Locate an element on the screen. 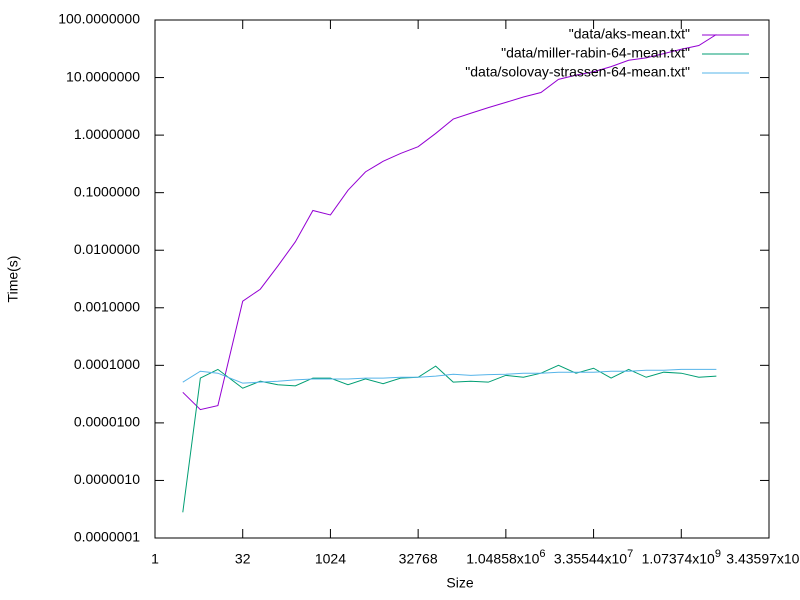  legend-label: "data/solovay-strassen-64-mean.txt" is located at coordinates (577, 72).